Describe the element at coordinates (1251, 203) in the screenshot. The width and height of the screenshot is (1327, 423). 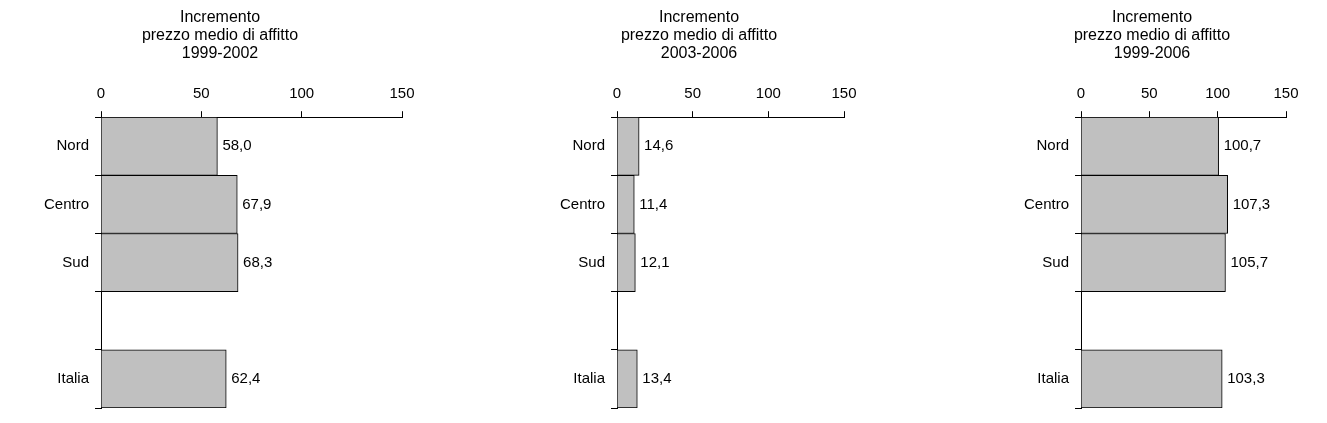
I see `data-label: 107,3` at that location.